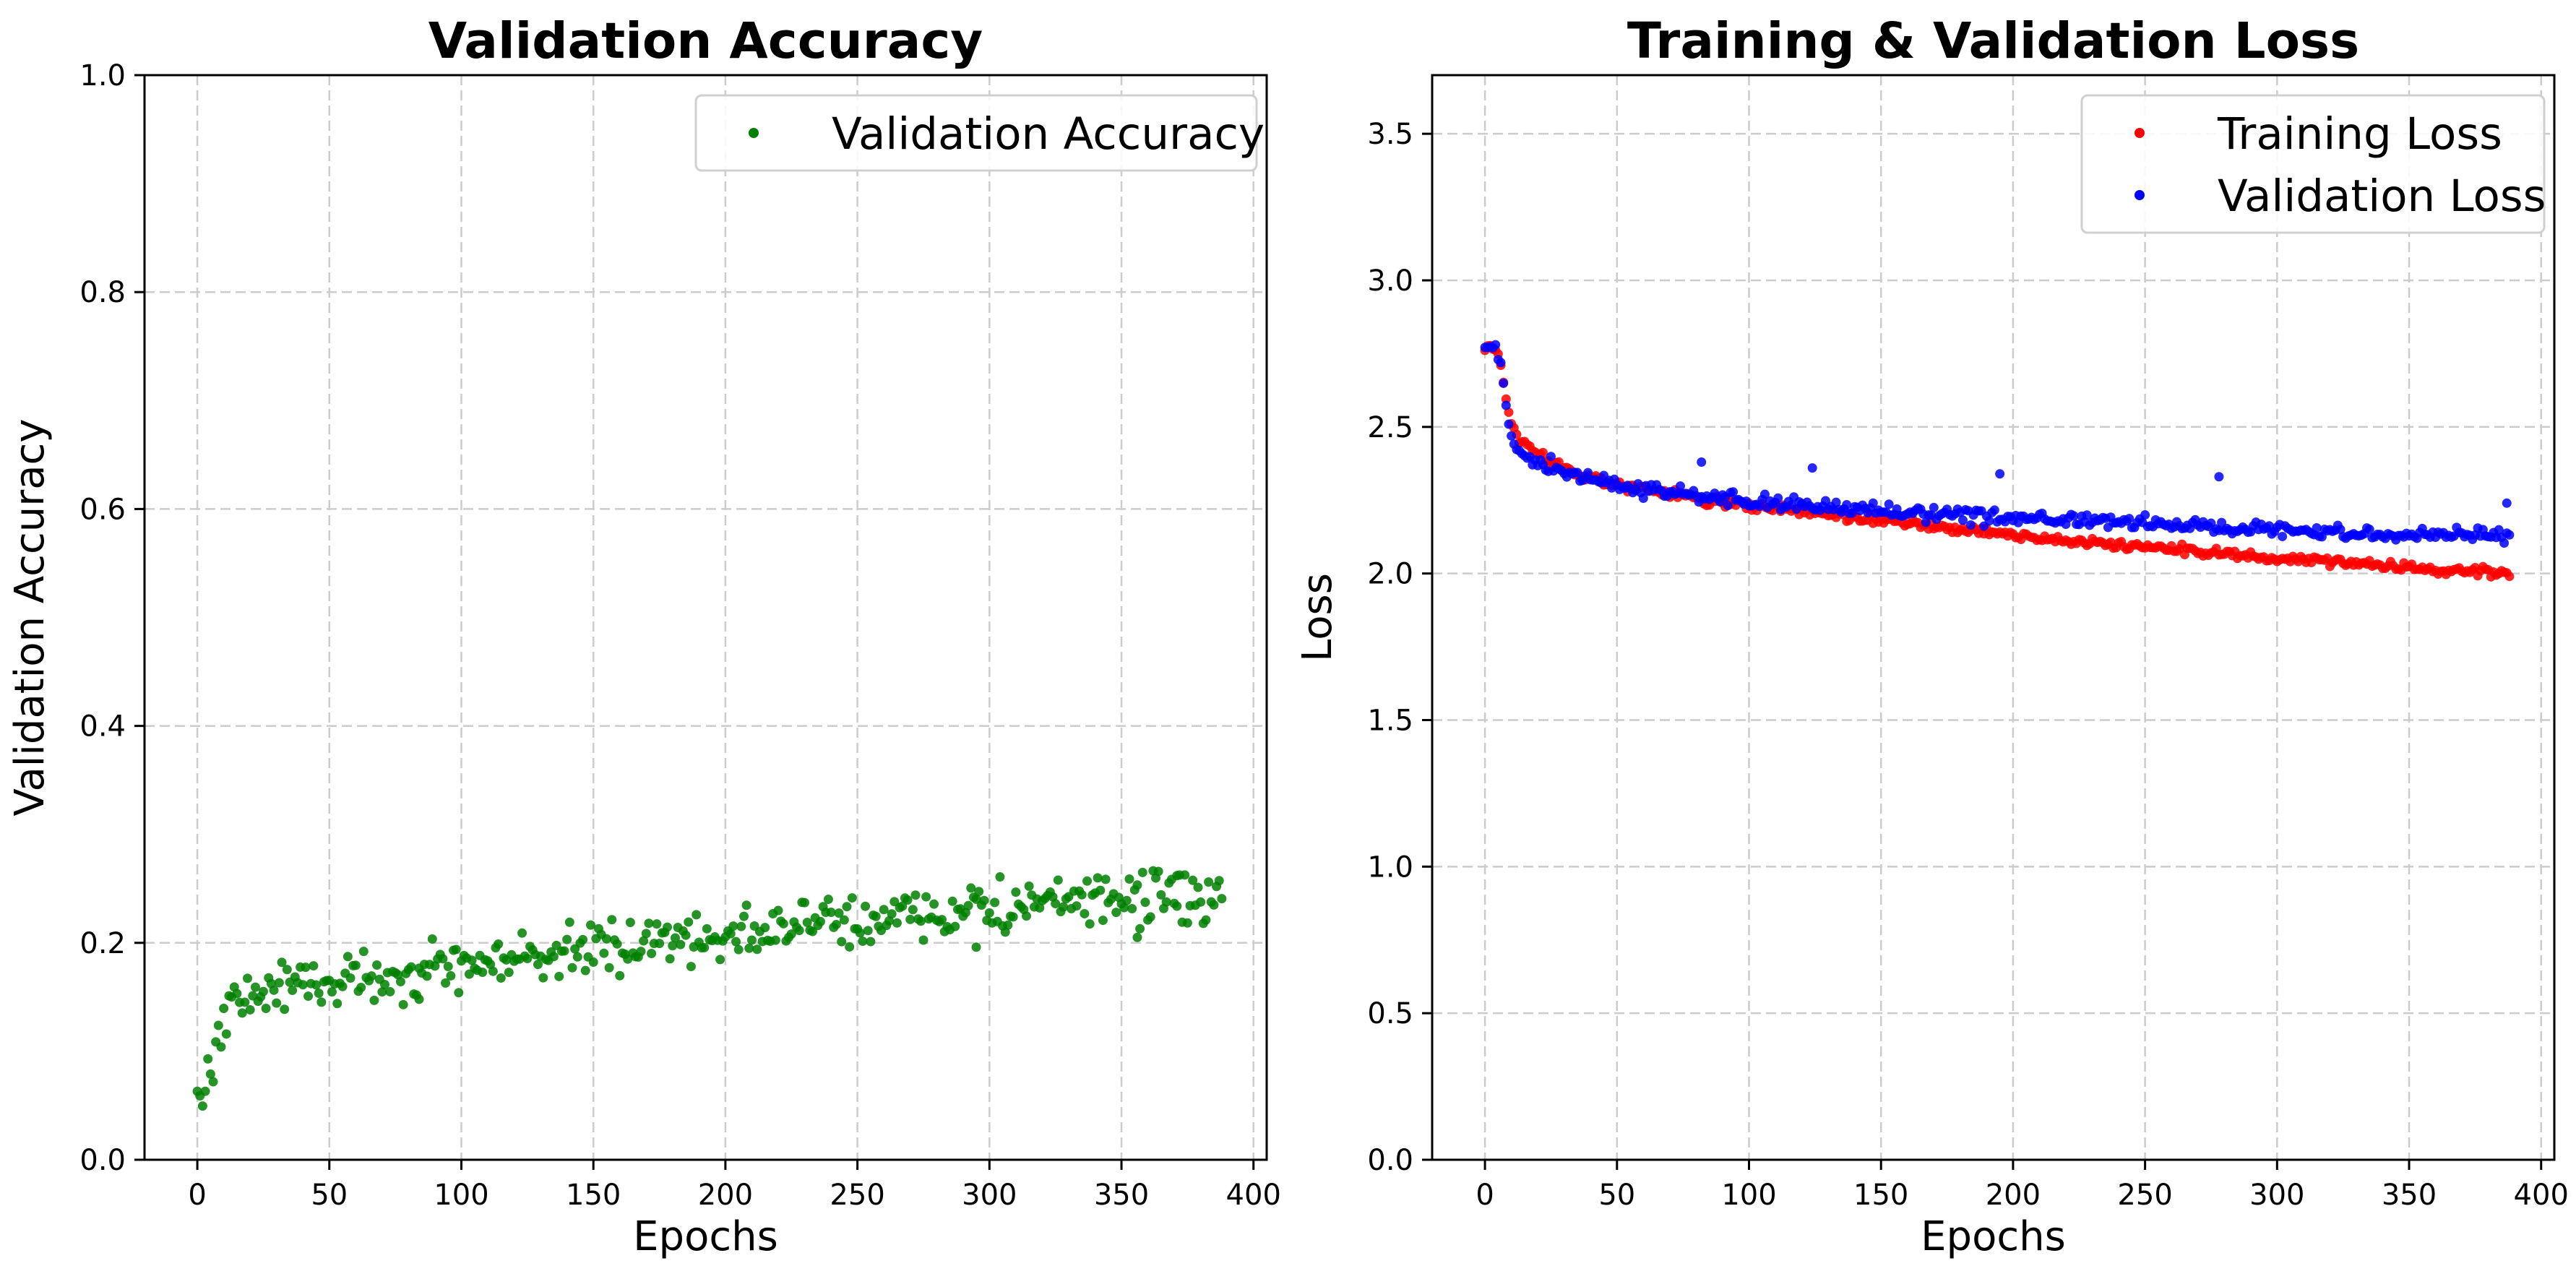  Describe the element at coordinates (1390, 427) in the screenshot. I see `y-tick-label: 2.5` at that location.